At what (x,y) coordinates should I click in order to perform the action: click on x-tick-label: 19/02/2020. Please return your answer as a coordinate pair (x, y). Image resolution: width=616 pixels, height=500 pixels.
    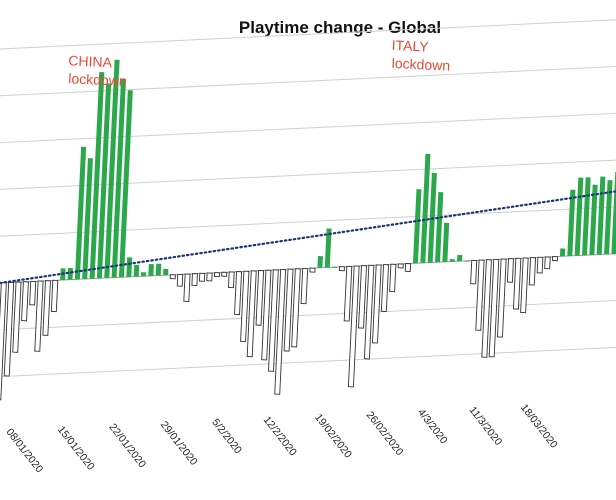
    Looking at the image, I should click on (333, 436).